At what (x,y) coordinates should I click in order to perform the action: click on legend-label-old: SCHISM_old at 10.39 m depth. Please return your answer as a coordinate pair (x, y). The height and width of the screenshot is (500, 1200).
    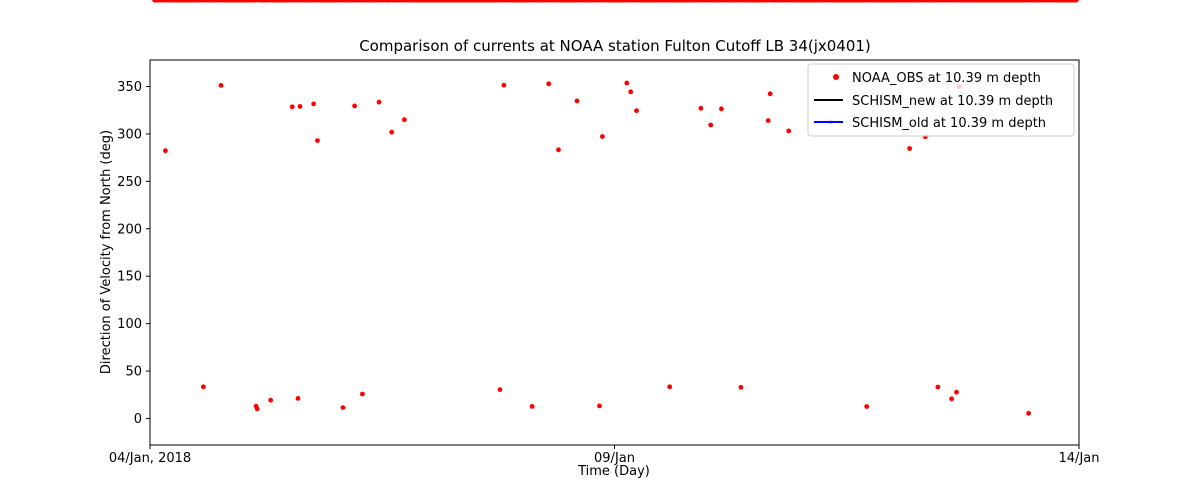
    Looking at the image, I should click on (949, 123).